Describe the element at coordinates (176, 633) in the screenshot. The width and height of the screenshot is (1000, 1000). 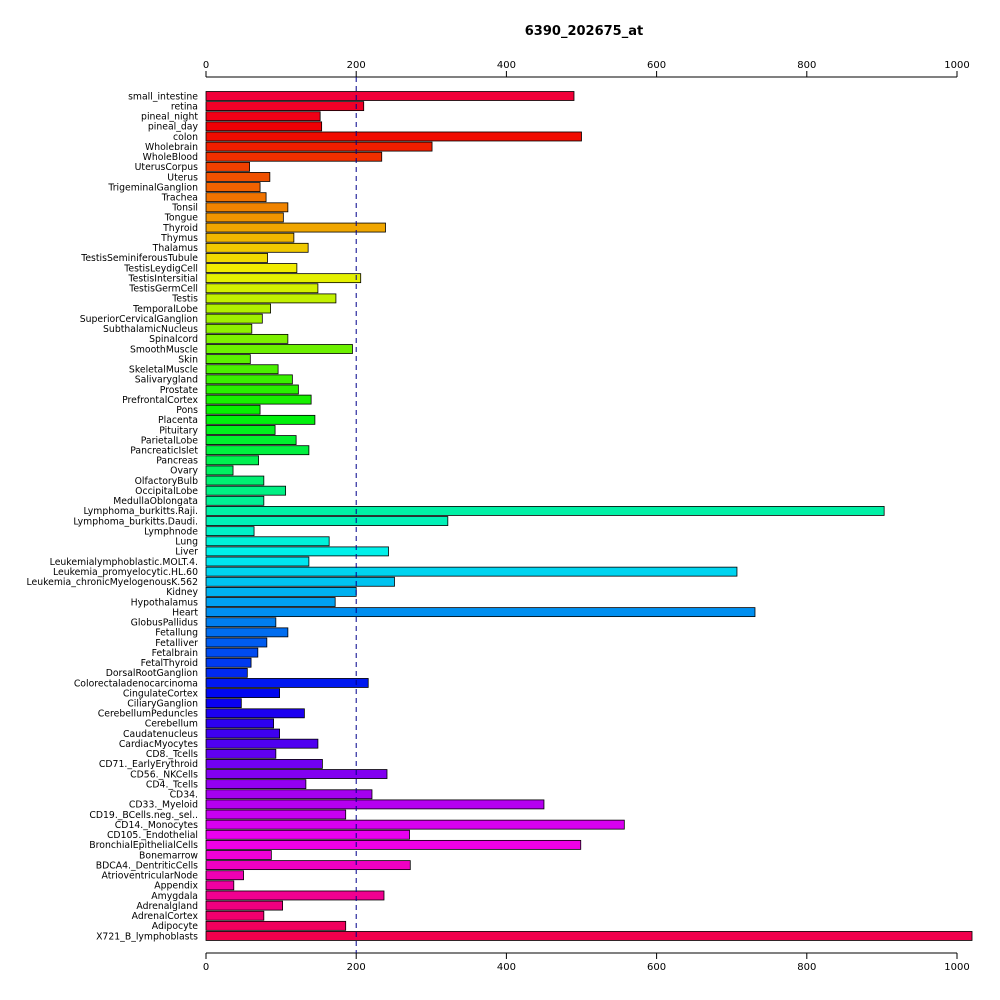
I see `category-label-53: Fetallung` at that location.